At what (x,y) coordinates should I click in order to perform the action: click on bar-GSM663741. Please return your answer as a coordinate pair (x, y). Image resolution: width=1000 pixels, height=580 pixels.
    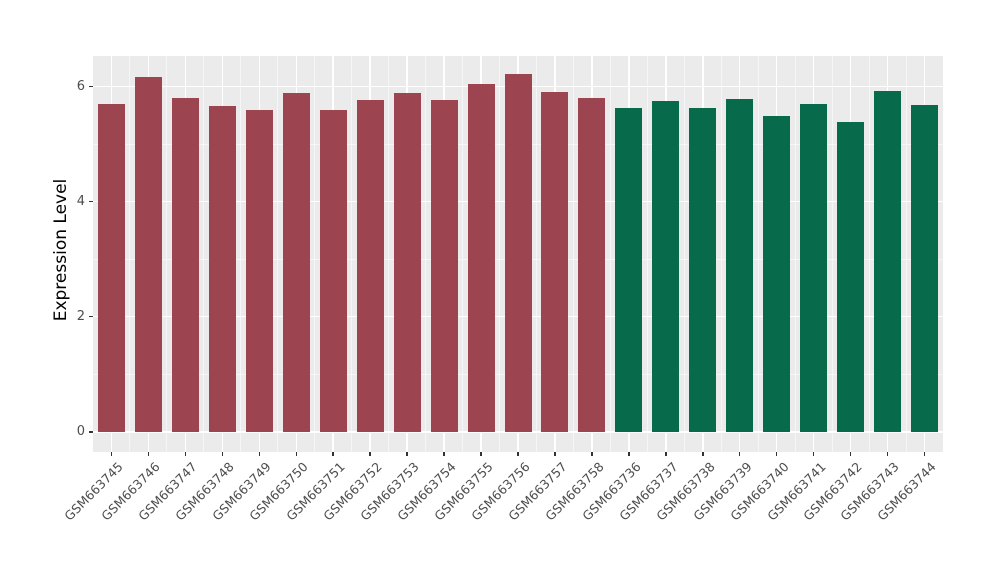
    Looking at the image, I should click on (814, 267).